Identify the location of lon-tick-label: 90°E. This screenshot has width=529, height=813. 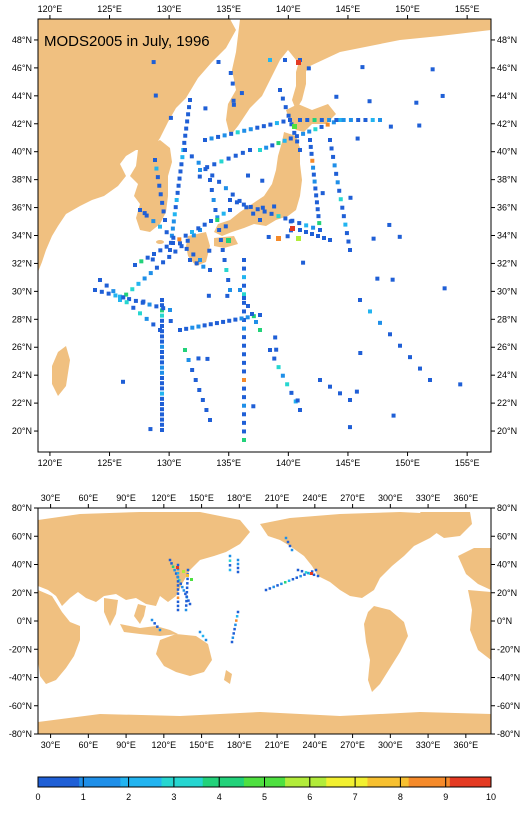
(126, 498).